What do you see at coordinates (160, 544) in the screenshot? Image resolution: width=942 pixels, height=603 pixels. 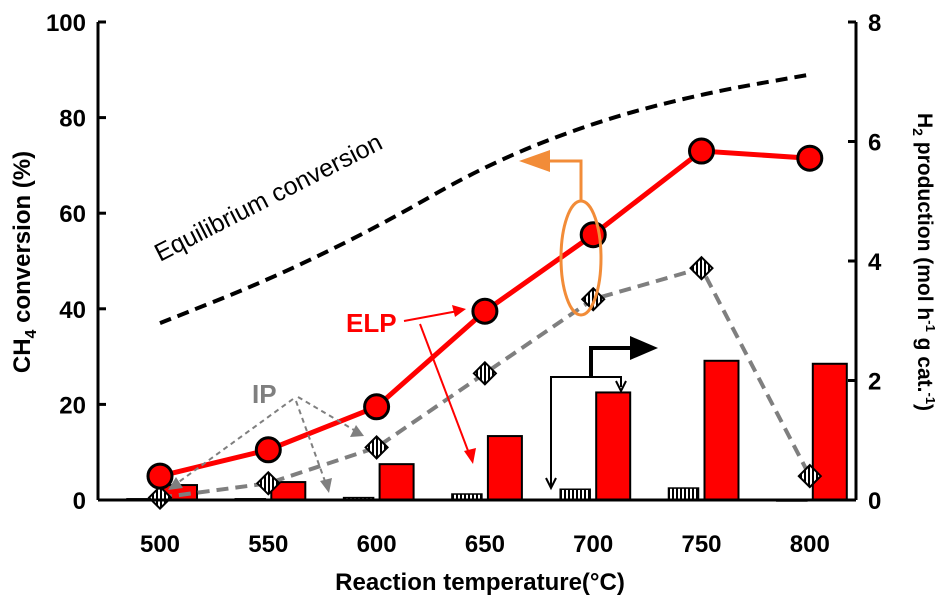 I see `x-tick-label: 500` at bounding box center [160, 544].